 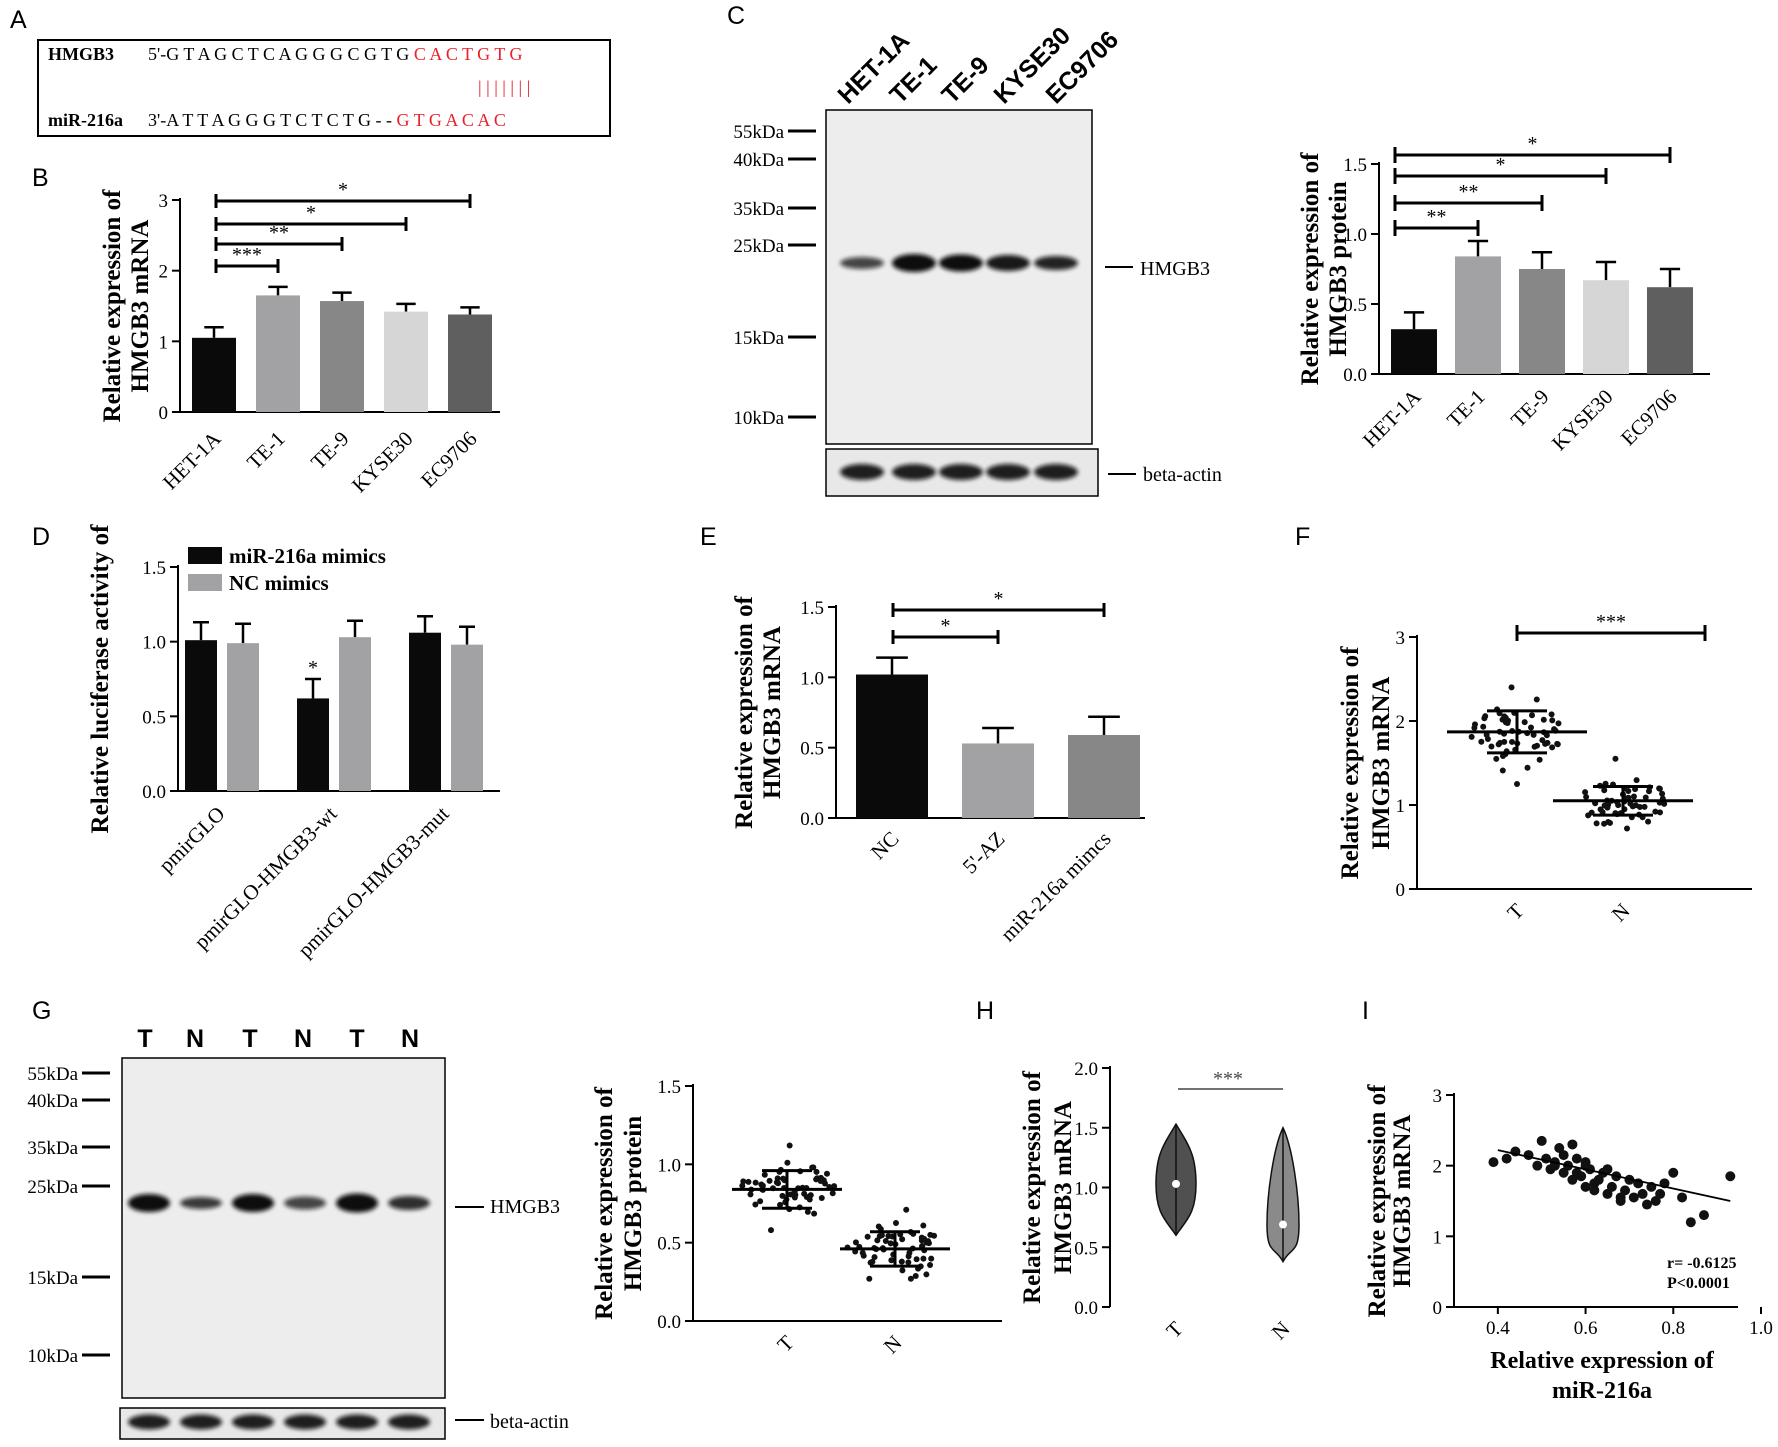 I want to click on y-tick-label: 0, so click(x=1401, y=890).